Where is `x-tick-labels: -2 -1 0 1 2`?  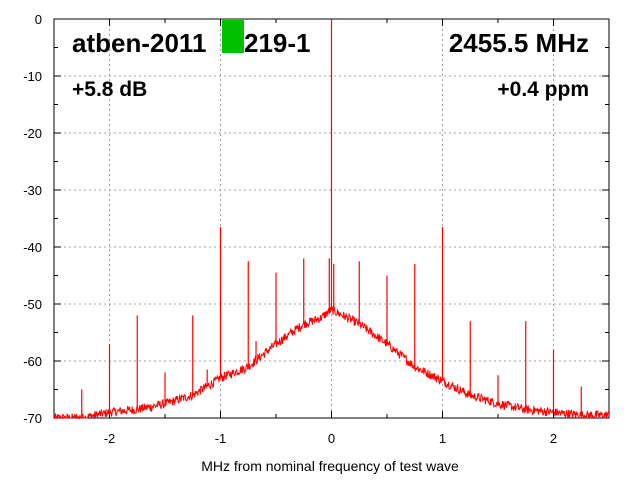 x-tick-labels: -2 -1 0 1 2 is located at coordinates (330, 438).